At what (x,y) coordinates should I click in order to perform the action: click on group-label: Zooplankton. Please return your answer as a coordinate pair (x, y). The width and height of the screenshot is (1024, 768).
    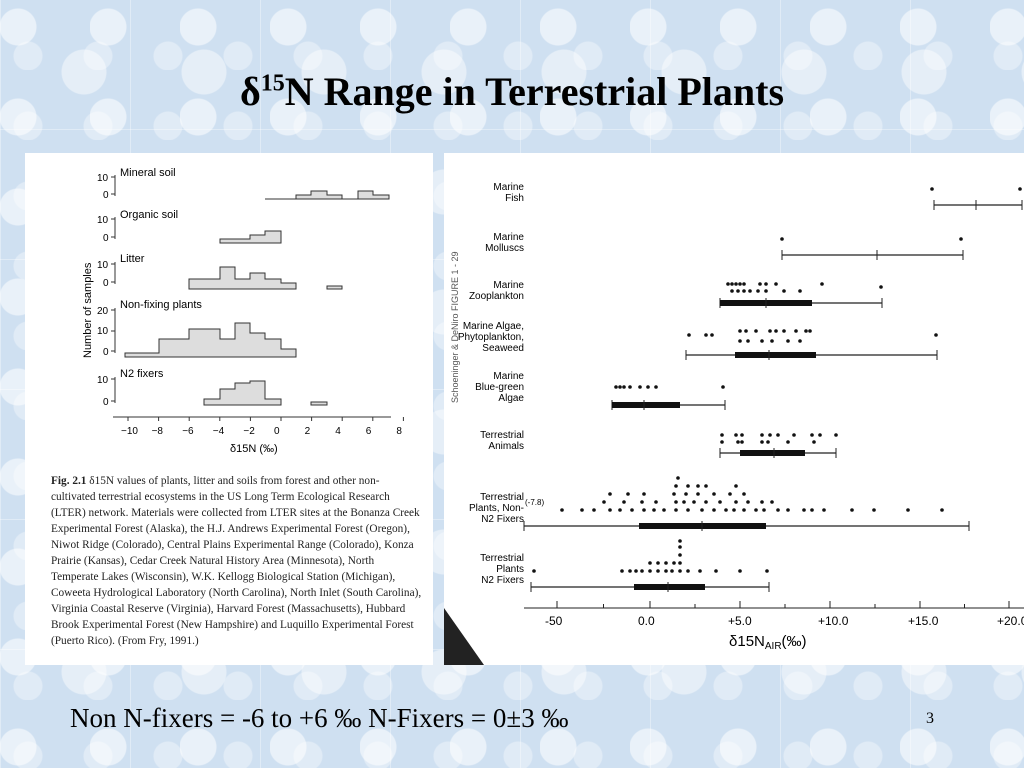
    Looking at the image, I should click on (496, 296).